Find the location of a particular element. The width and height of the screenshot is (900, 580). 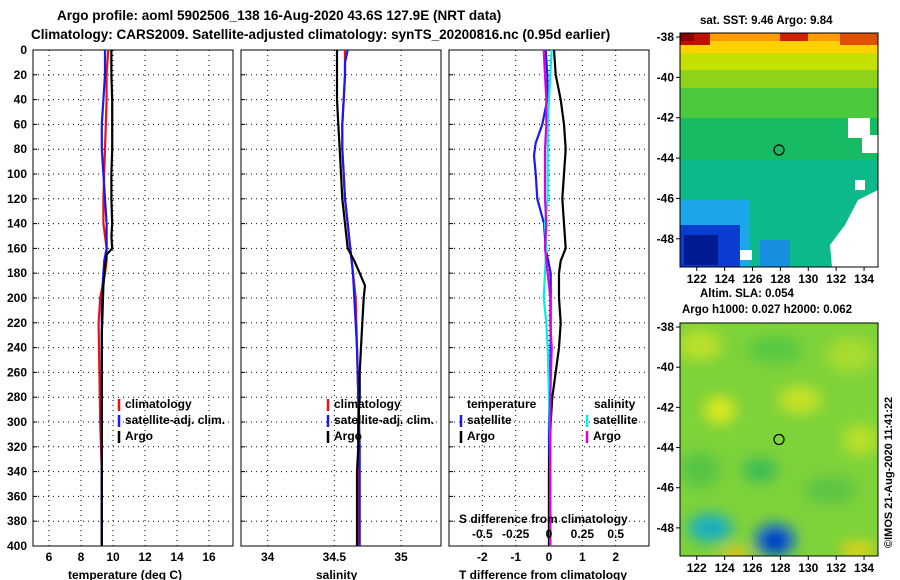

map-y-tick-label: -46 is located at coordinates (666, 488).